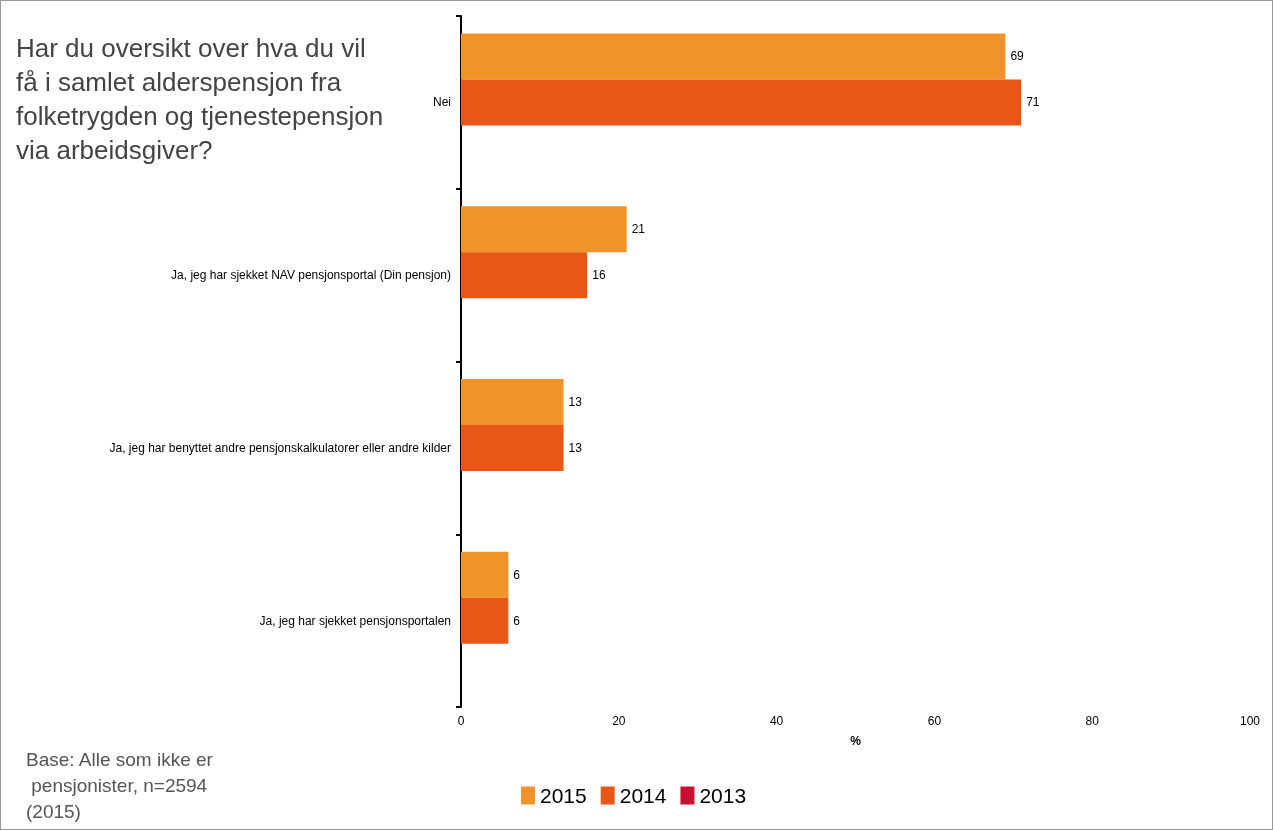 The image size is (1273, 830). Describe the element at coordinates (1017, 56) in the screenshot. I see `data-label: 69` at that location.